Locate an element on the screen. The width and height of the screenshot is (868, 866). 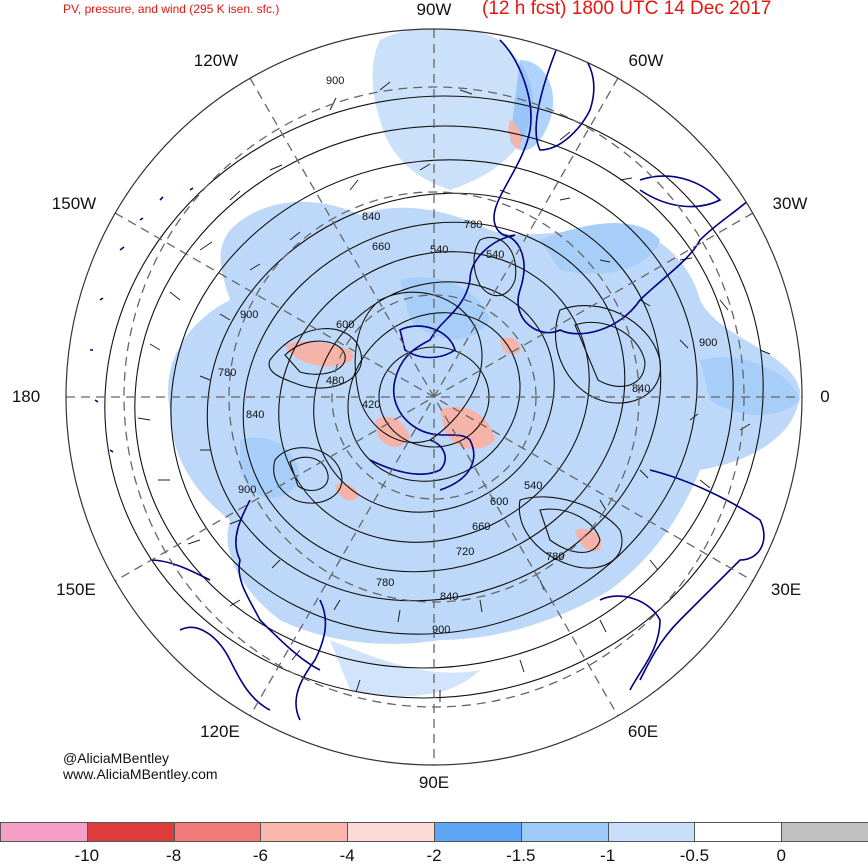
lon-label-180: 180 is located at coordinates (26, 396).